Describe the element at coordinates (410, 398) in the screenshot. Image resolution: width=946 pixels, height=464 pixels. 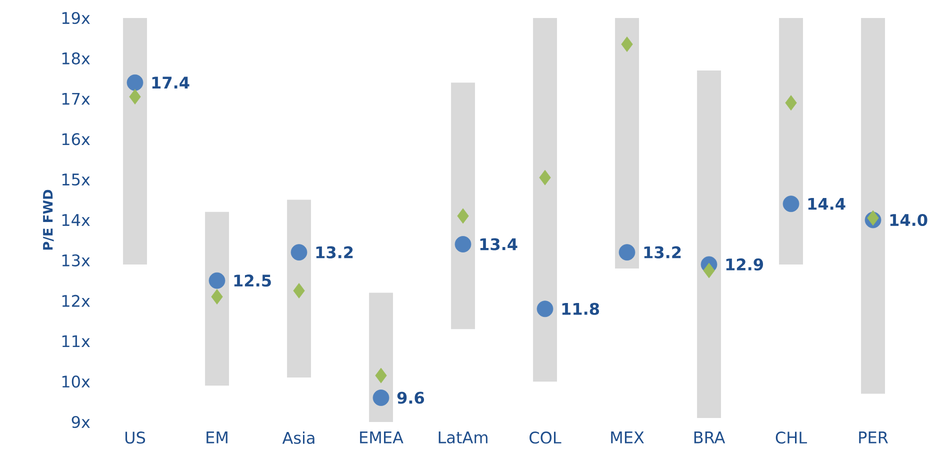
I see `data-label: 9.6` at that location.